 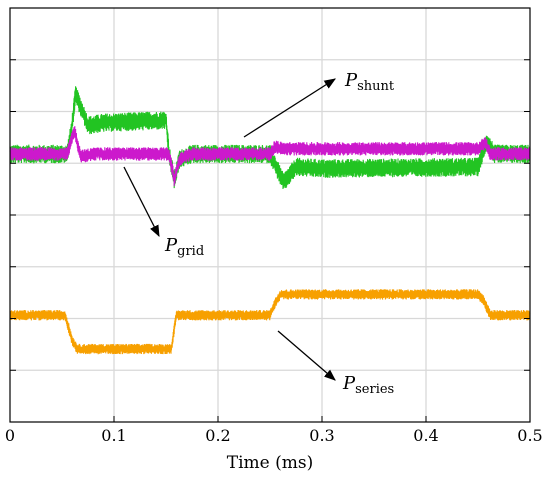 I want to click on x-tick-label: 0, so click(x=10, y=435).